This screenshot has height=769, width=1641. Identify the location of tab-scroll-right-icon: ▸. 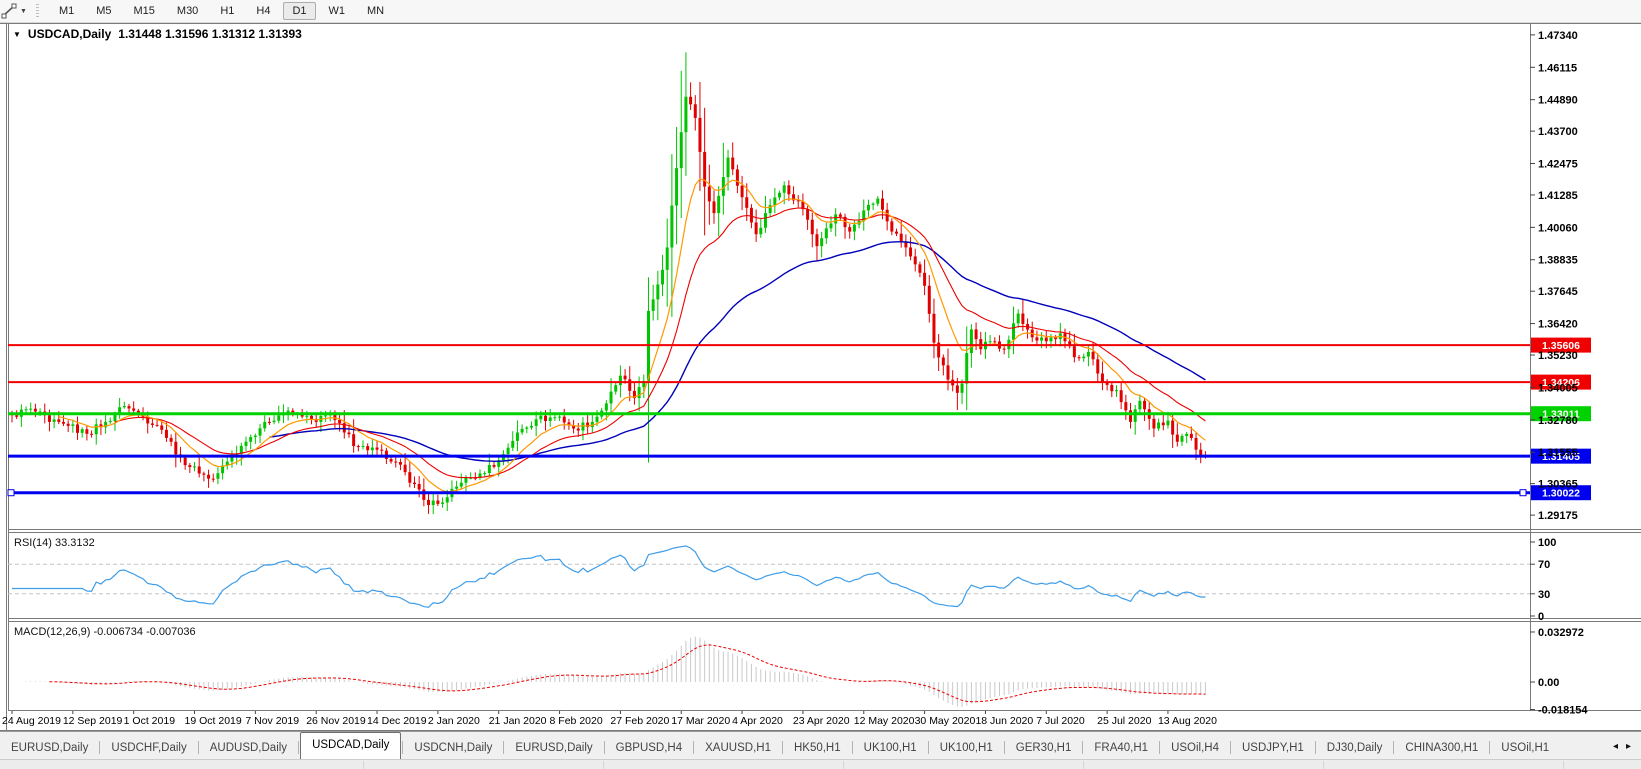
(1628, 746).